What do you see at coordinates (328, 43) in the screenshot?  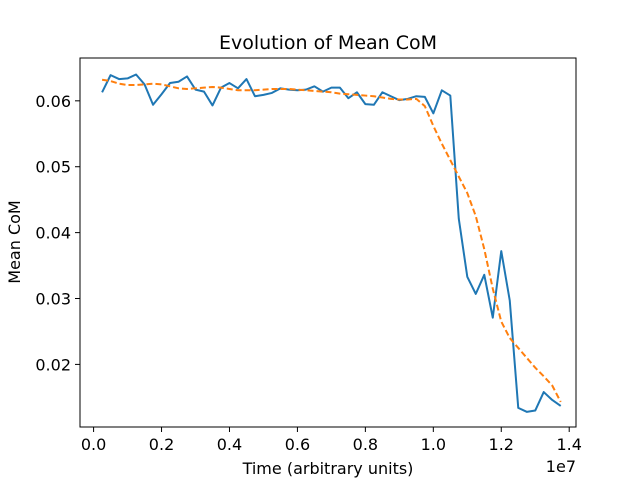 I see `chart-title: Evolution of Mean CoM` at bounding box center [328, 43].